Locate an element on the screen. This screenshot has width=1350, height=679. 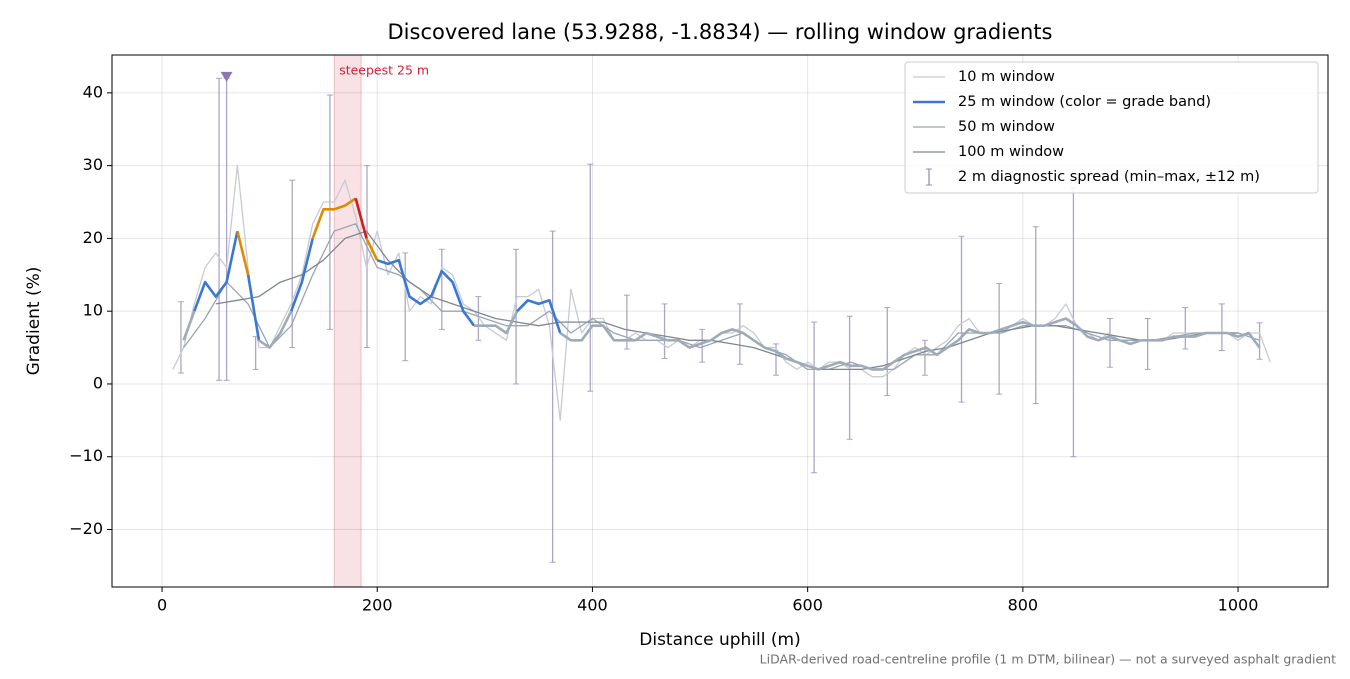
legend-label: 100 m window is located at coordinates (1011, 152).